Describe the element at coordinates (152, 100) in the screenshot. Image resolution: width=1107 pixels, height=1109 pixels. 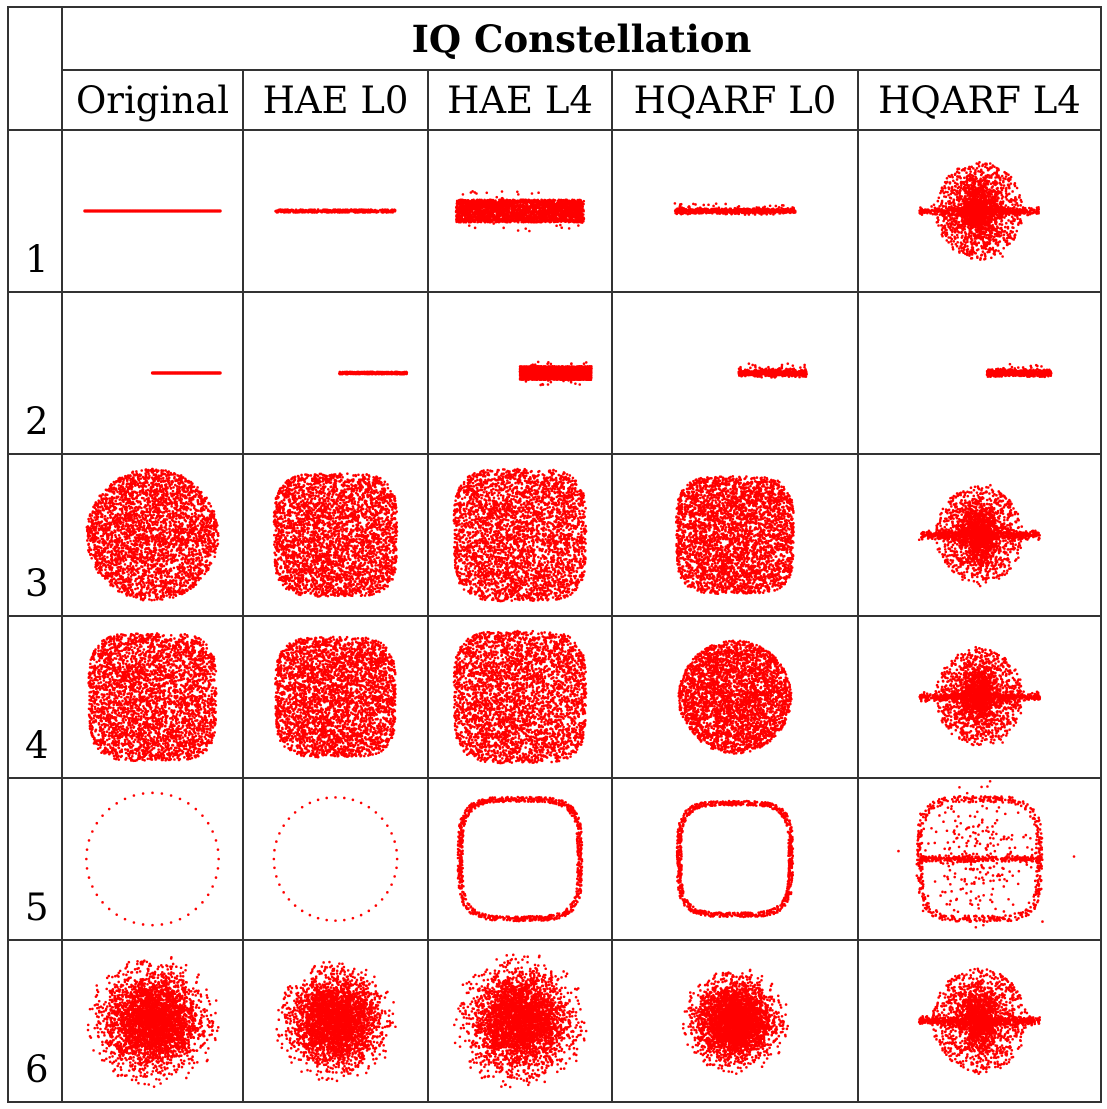
I see `column-header-orig: Original` at that location.